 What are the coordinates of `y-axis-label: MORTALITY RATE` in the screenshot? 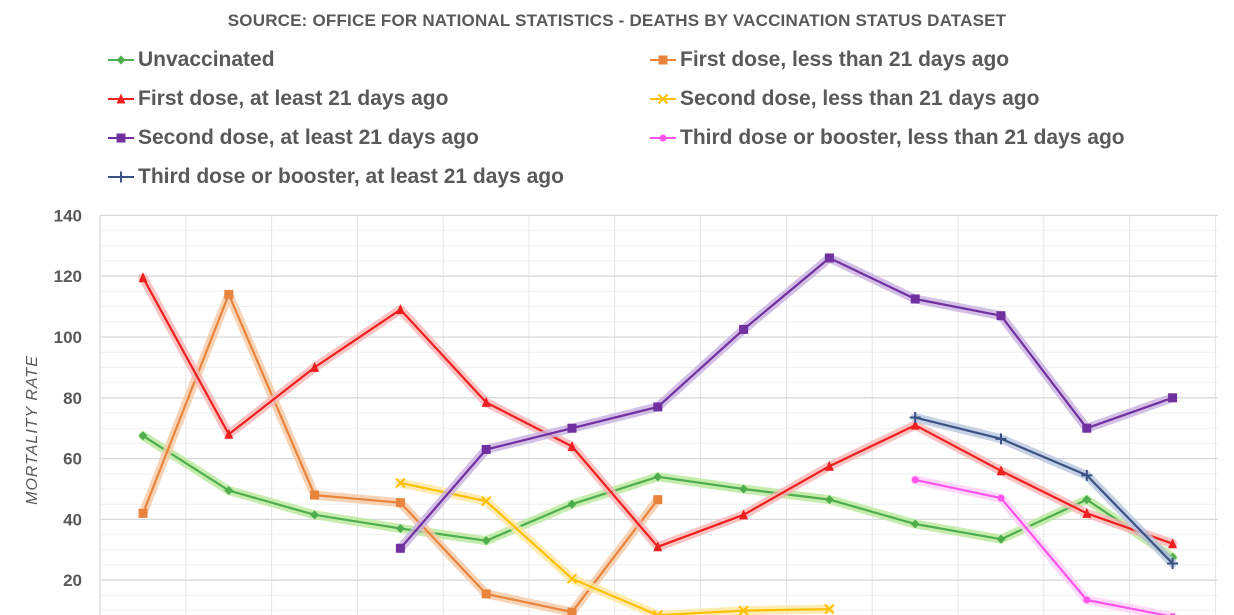 It's located at (32, 430).